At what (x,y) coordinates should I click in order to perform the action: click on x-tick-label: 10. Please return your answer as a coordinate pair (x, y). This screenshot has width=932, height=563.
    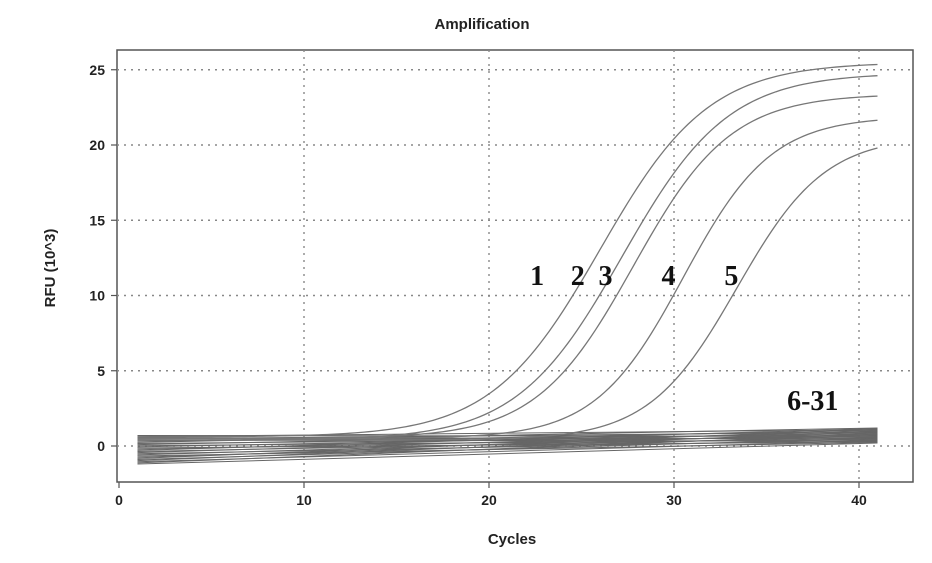
    Looking at the image, I should click on (304, 500).